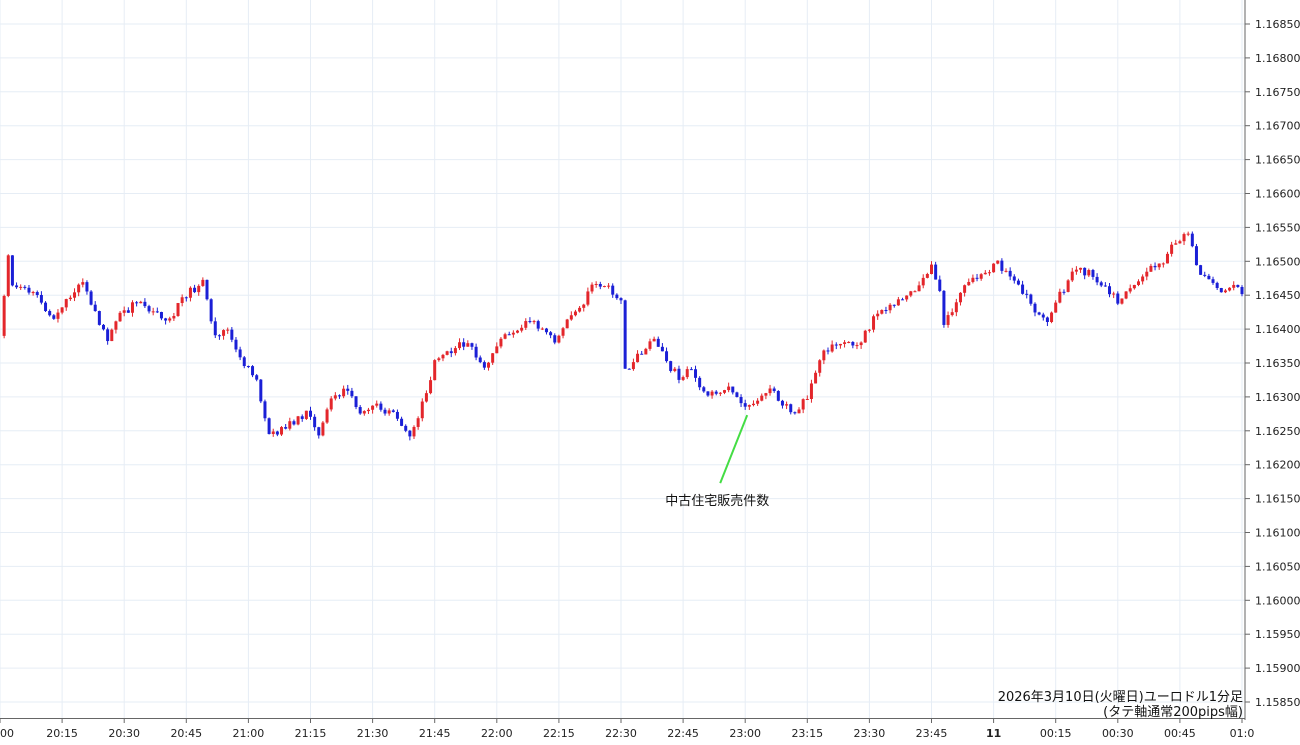 The image size is (1300, 745). Describe the element at coordinates (1277, 363) in the screenshot. I see `price-tick-label: 1.16350` at that location.